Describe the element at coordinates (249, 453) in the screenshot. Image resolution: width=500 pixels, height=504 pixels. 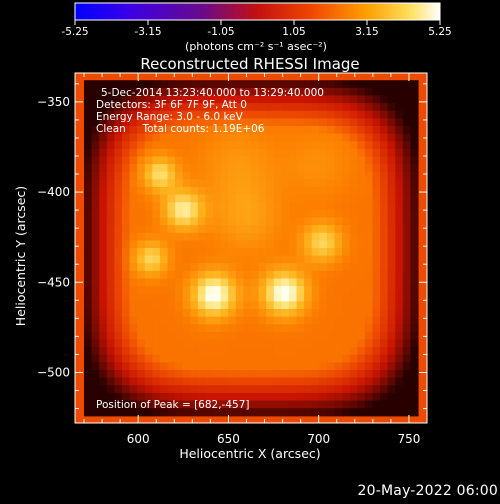
I see `x-axis-label: Heliocentric X (arcsec)` at that location.